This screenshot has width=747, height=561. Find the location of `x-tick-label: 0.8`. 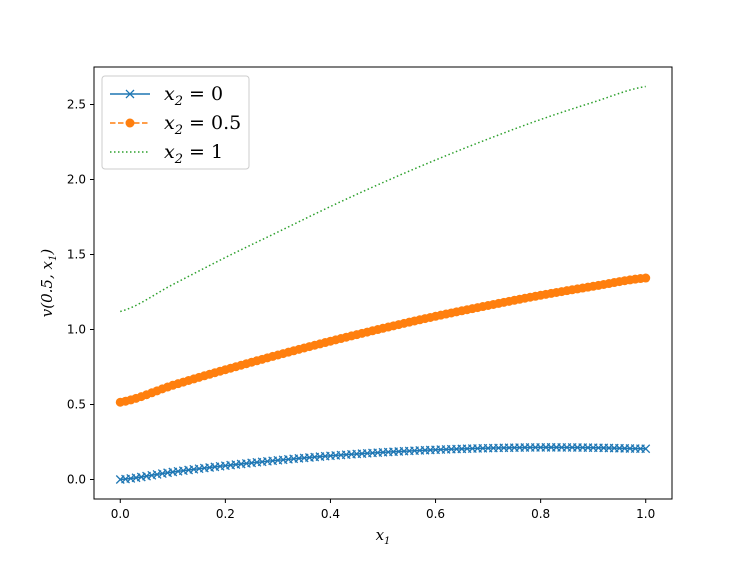

x-tick-label: 0.8 is located at coordinates (540, 514).